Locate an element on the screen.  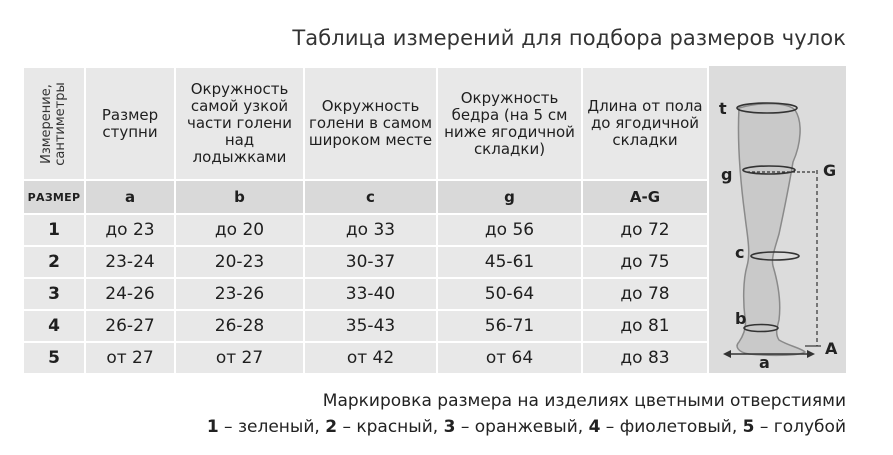
color-name: зеленый is located at coordinates (276, 427).